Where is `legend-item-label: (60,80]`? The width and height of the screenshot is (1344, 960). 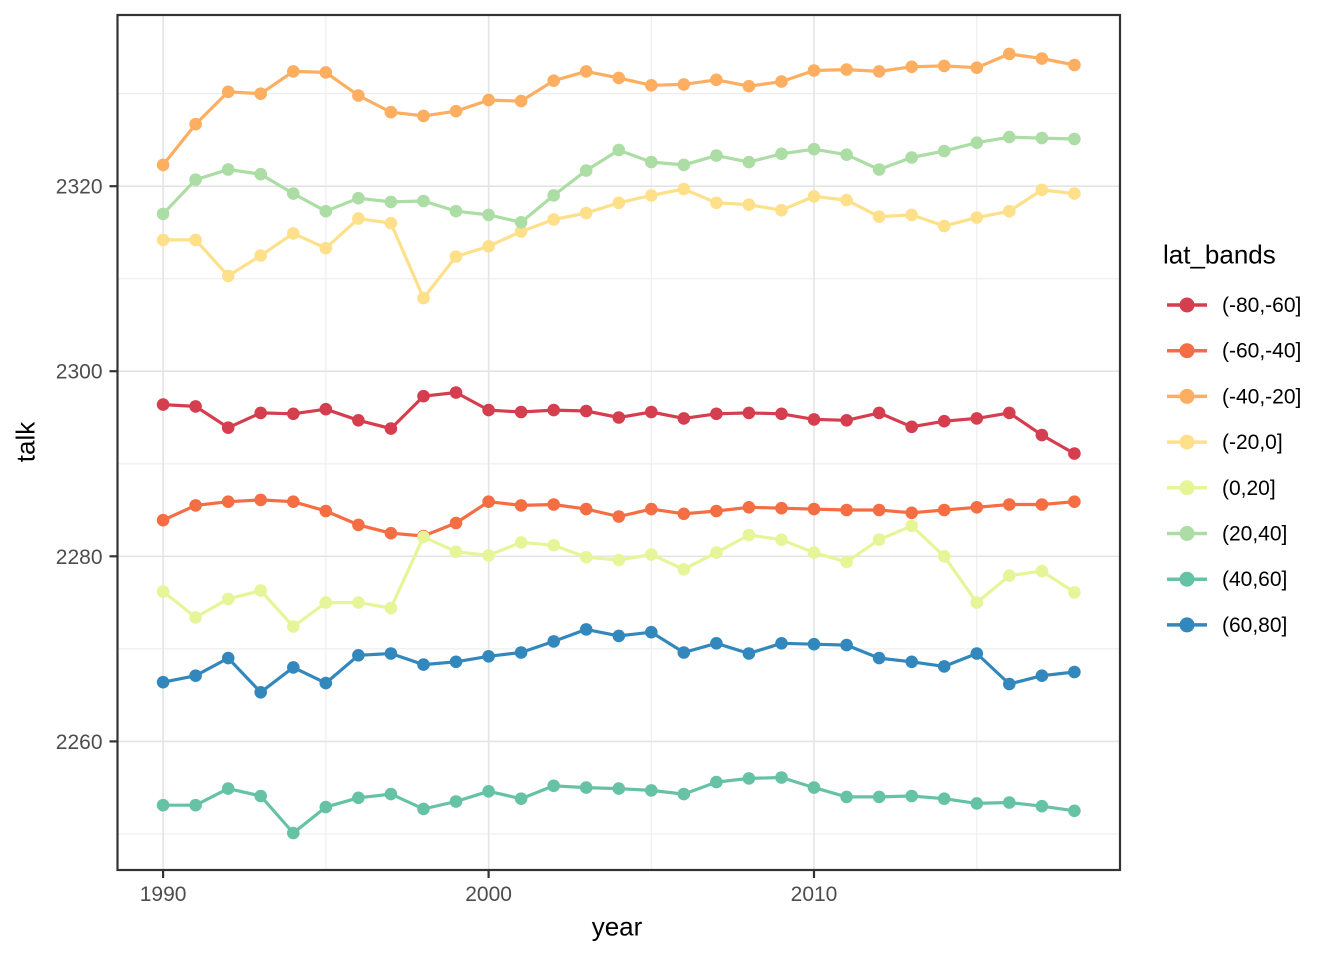
legend-item-label: (60,80] is located at coordinates (1254, 625).